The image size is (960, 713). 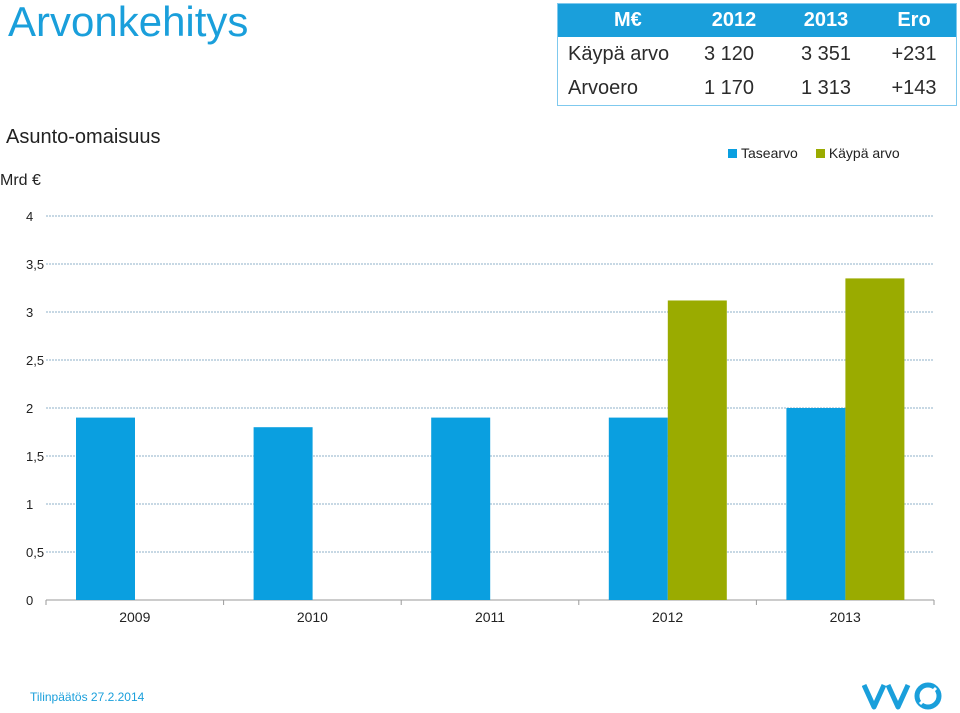 I want to click on x-tick-label: 2010, so click(x=312, y=617).